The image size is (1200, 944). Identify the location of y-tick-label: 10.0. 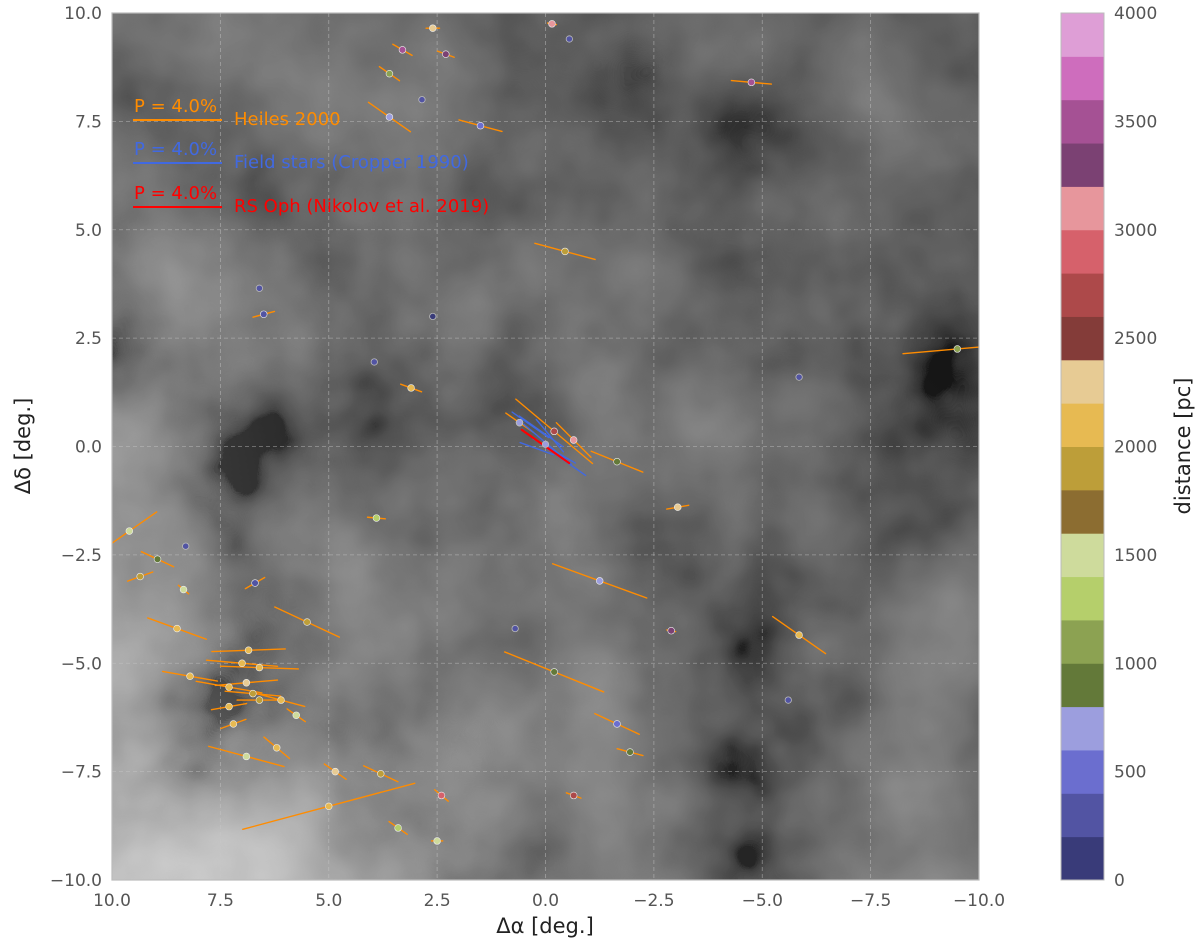
(83, 14).